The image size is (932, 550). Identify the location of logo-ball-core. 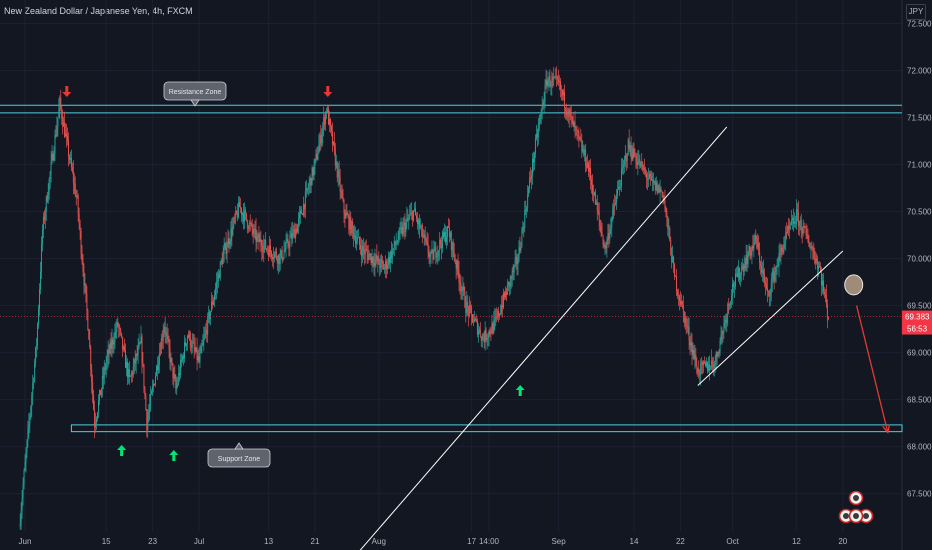
(856, 498).